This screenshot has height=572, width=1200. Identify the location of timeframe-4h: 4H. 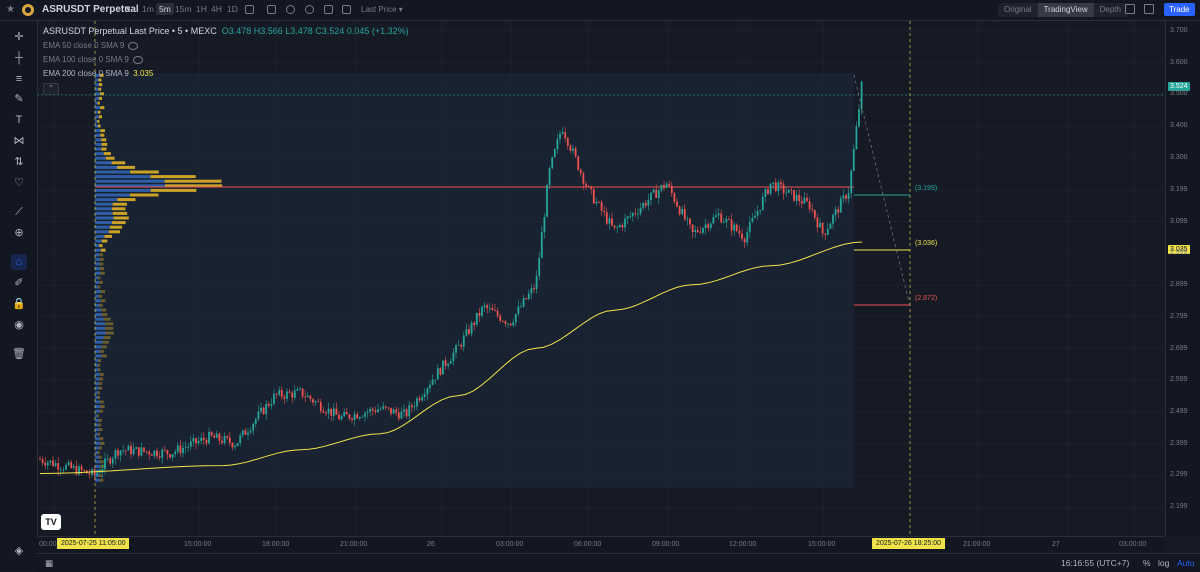
(216, 9).